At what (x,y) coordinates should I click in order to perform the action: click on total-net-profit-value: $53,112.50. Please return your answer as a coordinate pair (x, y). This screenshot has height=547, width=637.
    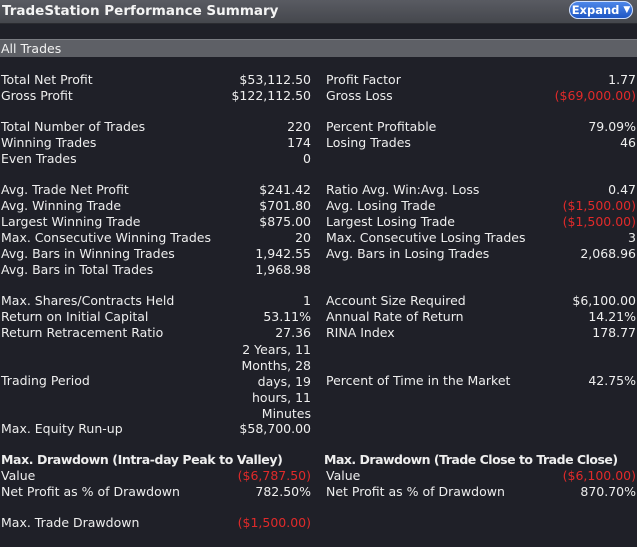
    Looking at the image, I should click on (275, 79).